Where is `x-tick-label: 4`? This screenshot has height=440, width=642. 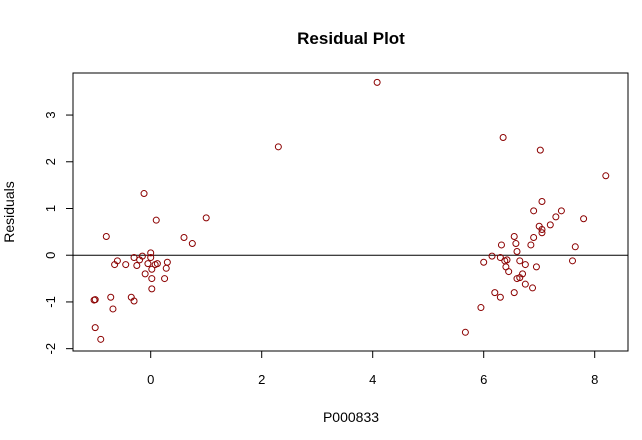
x-tick-label: 4 is located at coordinates (372, 379).